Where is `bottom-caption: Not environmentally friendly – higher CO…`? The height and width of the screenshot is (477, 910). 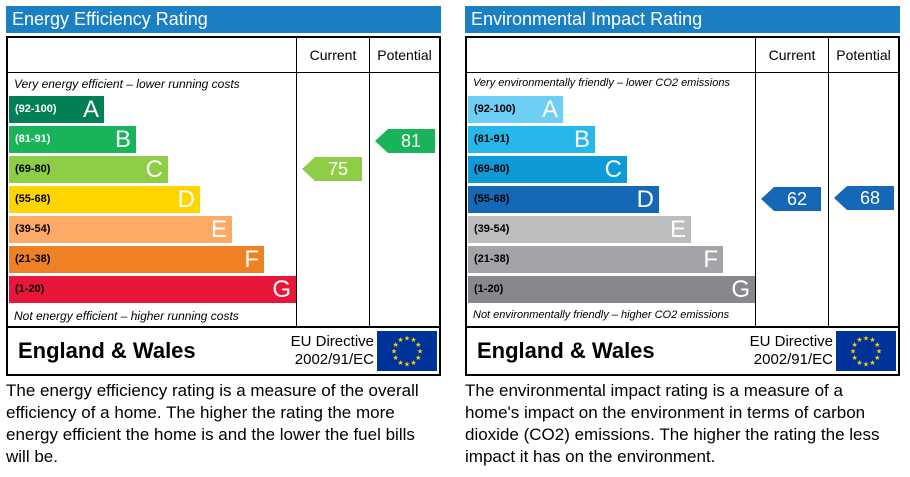
bottom-caption: Not environmentally friendly – higher CO… is located at coordinates (601, 315).